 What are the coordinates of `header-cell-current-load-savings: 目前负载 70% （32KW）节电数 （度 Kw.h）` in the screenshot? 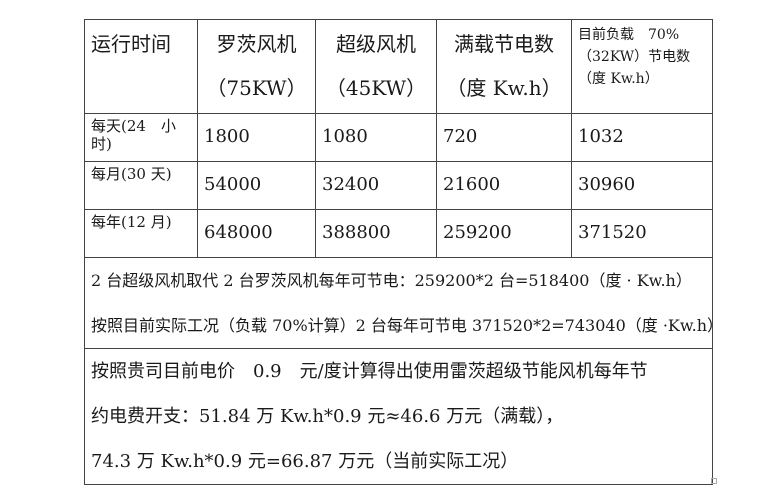 It's located at (642, 66).